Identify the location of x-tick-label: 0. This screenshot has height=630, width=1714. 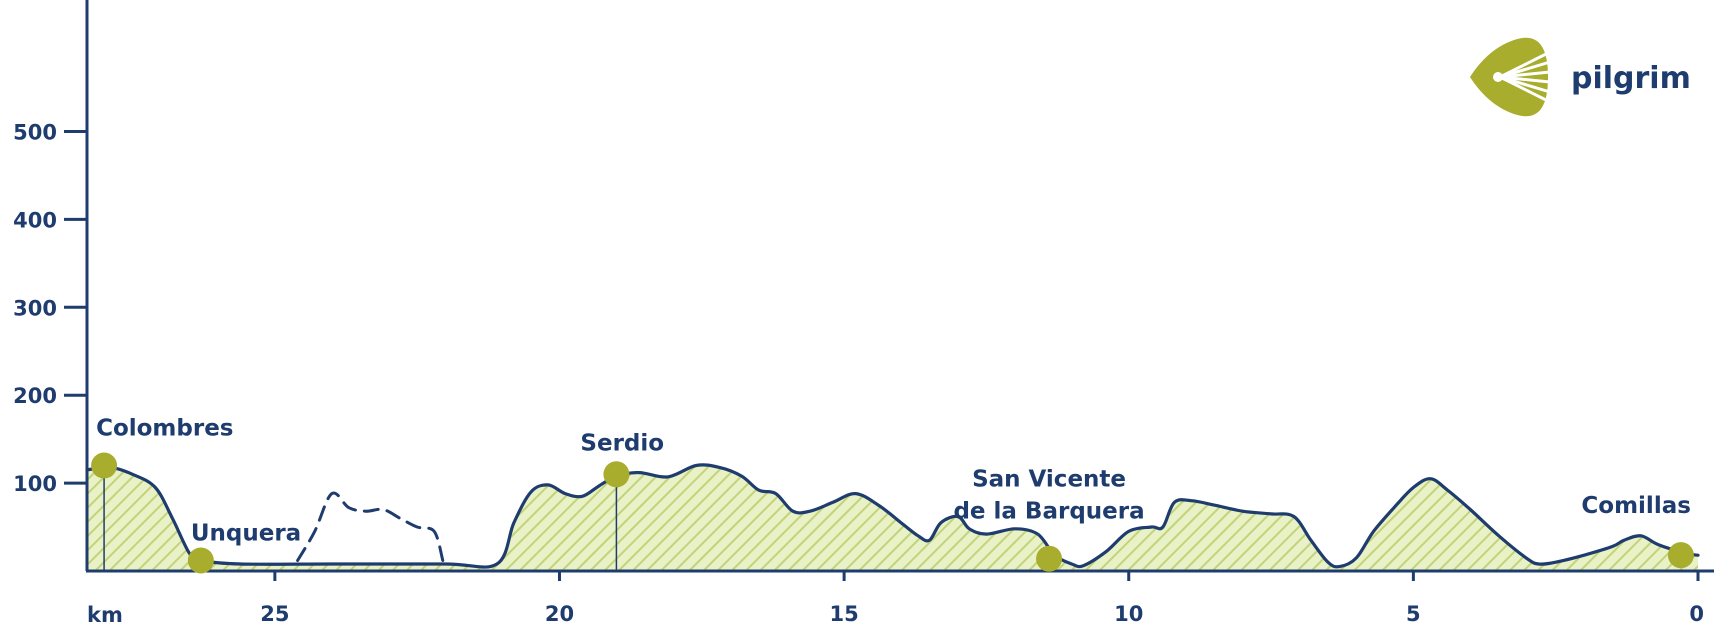
(1696, 614).